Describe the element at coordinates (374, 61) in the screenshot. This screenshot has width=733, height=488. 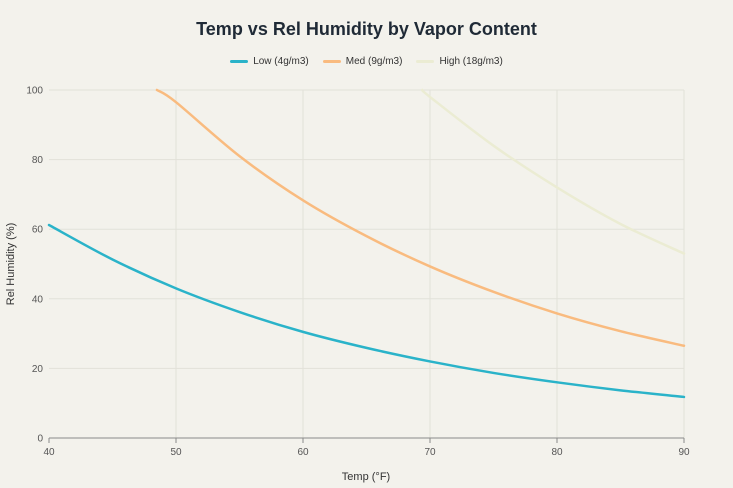
I see `legend-label-med: Med (9g/m3)` at that location.